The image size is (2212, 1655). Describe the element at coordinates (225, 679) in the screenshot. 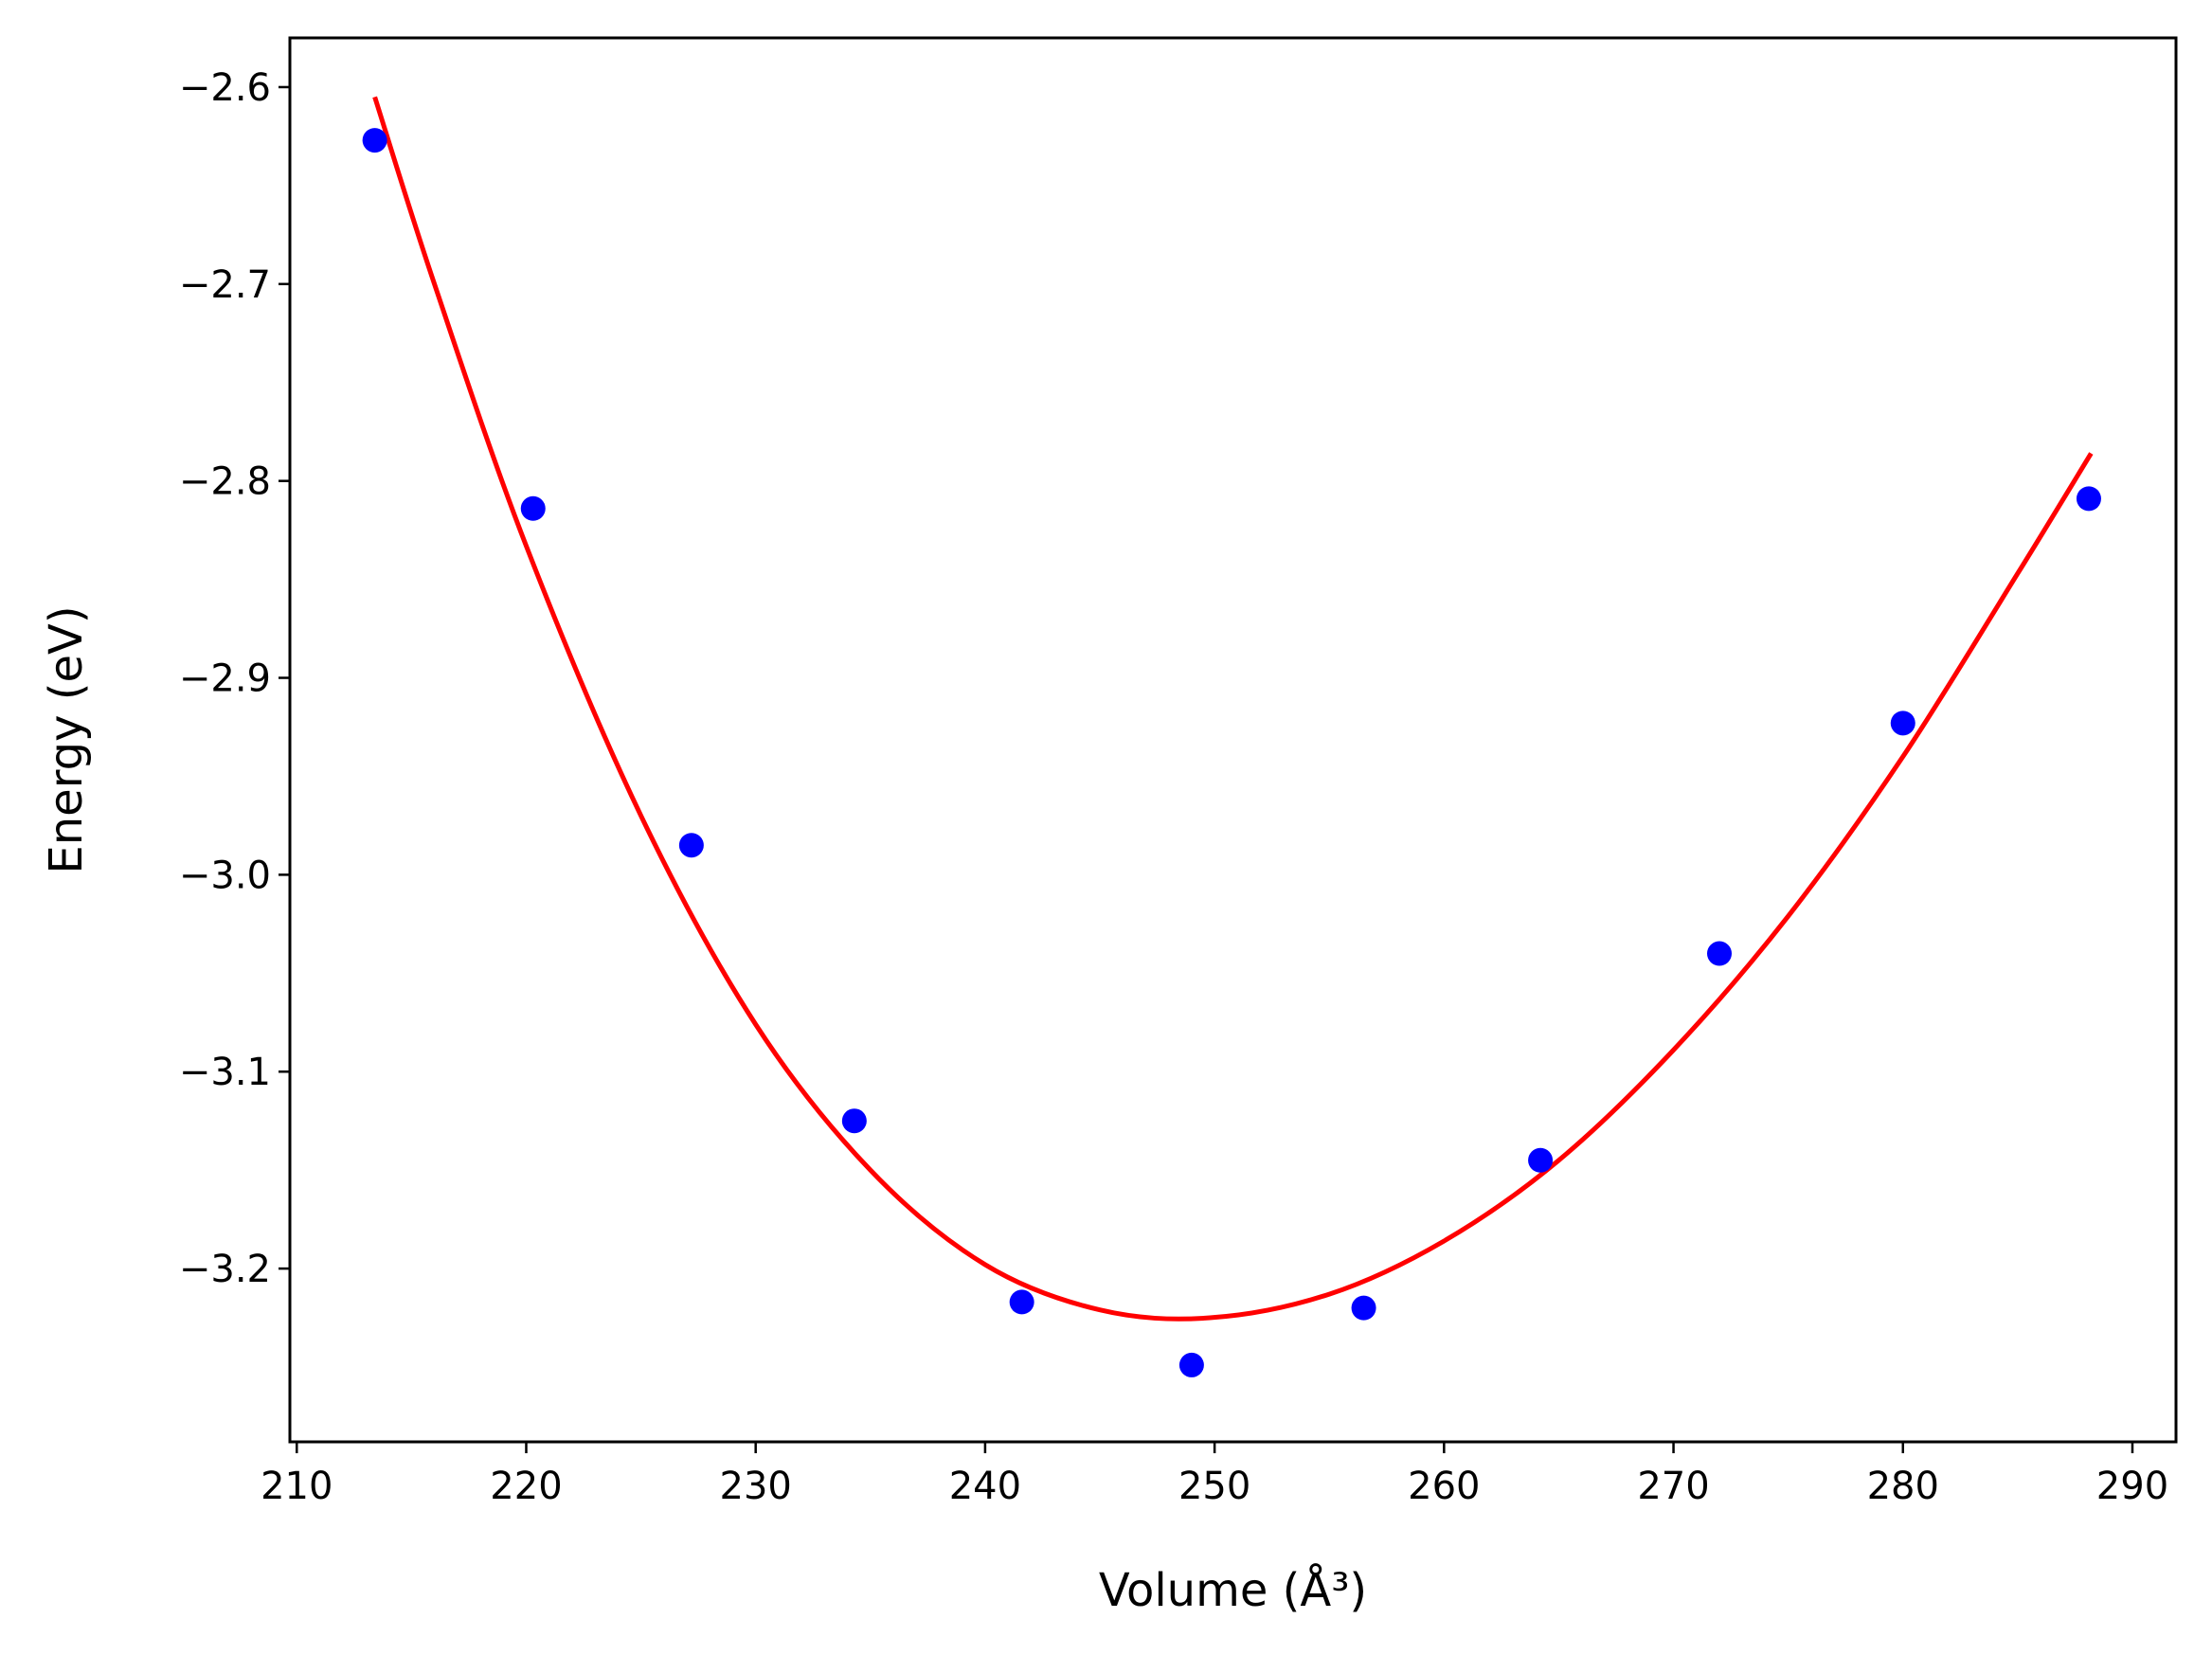

I see `y-tick-label: −2.9` at that location.